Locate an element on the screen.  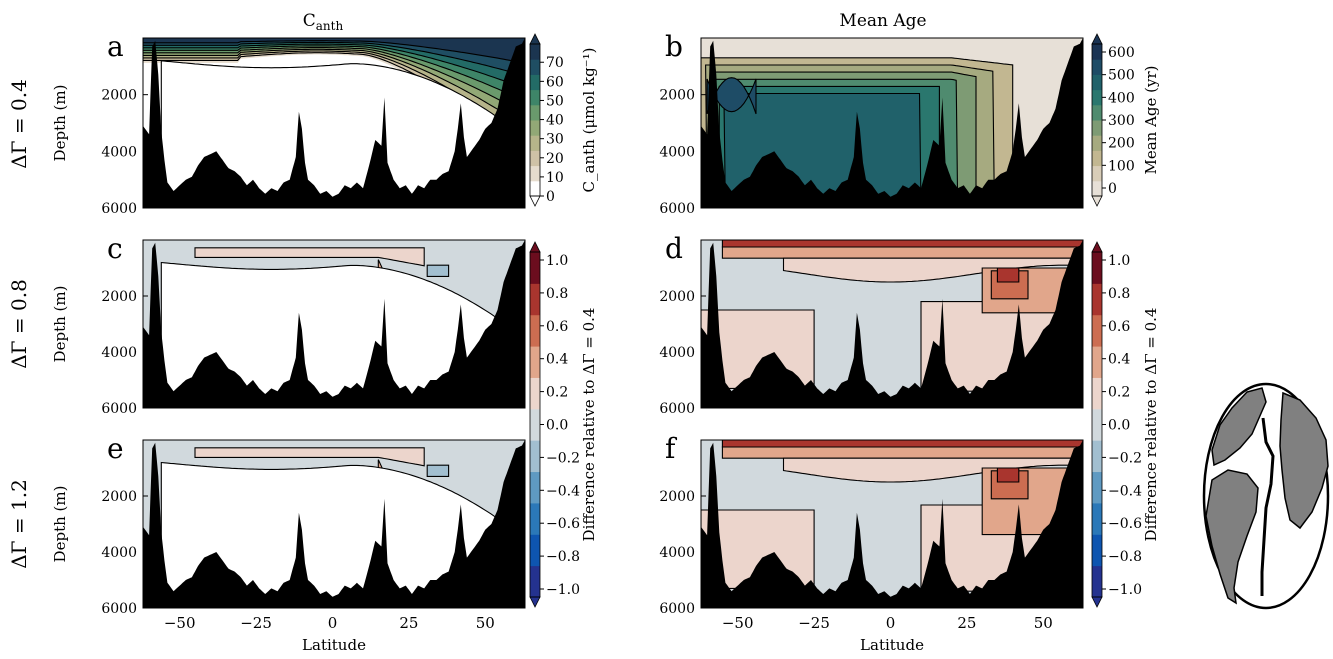
colorbar-age-label: Mean Age (yr) is located at coordinates (1151, 119).